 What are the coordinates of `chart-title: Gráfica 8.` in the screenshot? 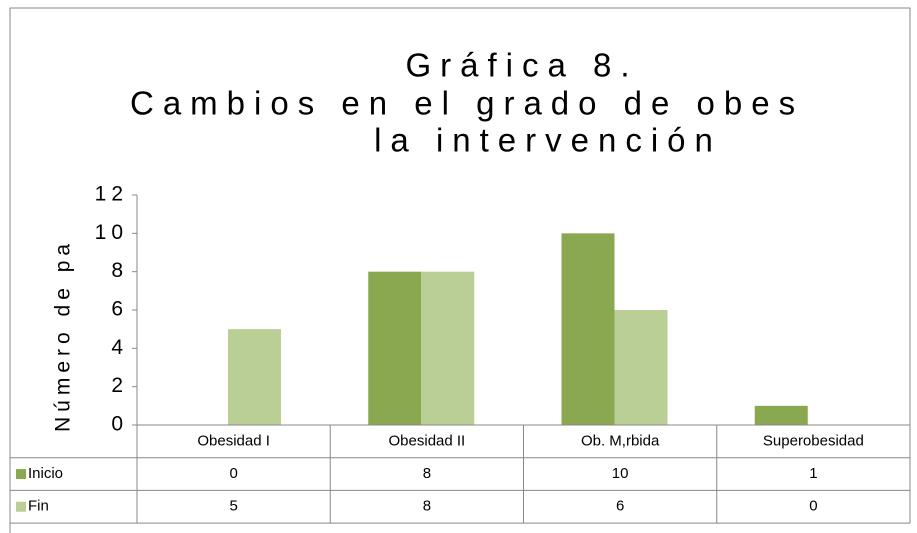 It's located at (521, 65).